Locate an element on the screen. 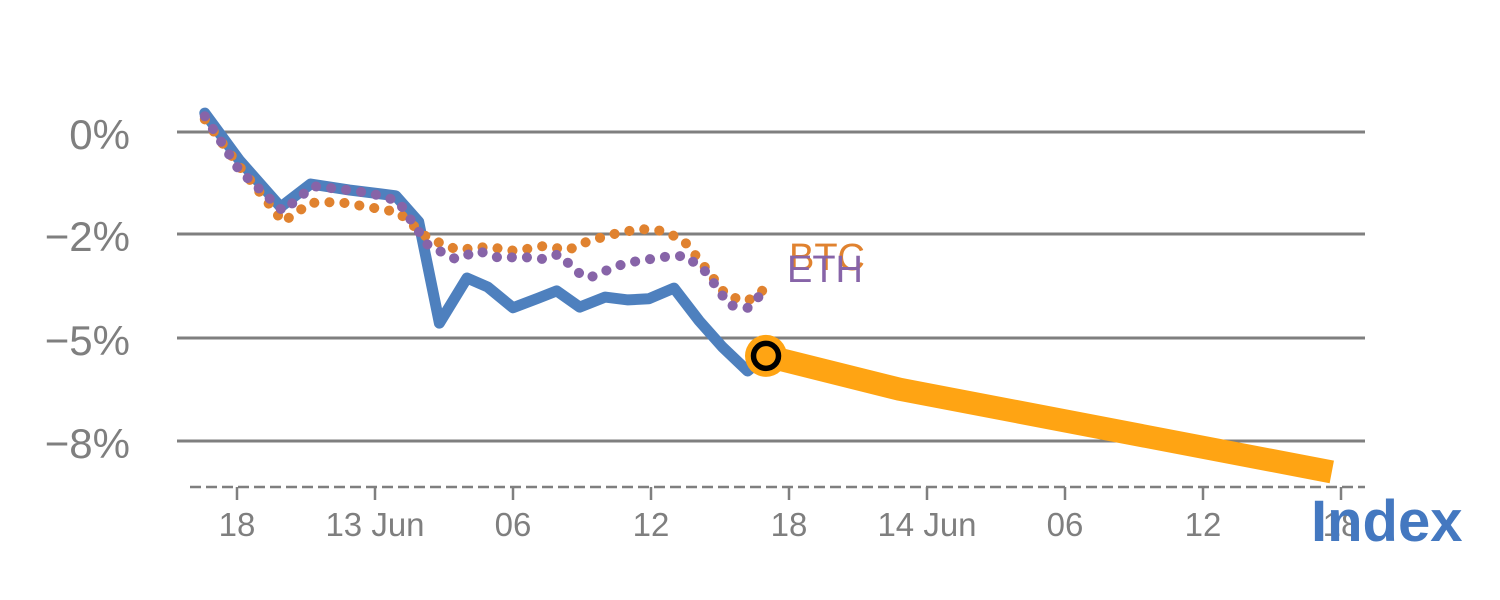 The height and width of the screenshot is (600, 1500). y-tick-label: −2% is located at coordinates (87, 236).